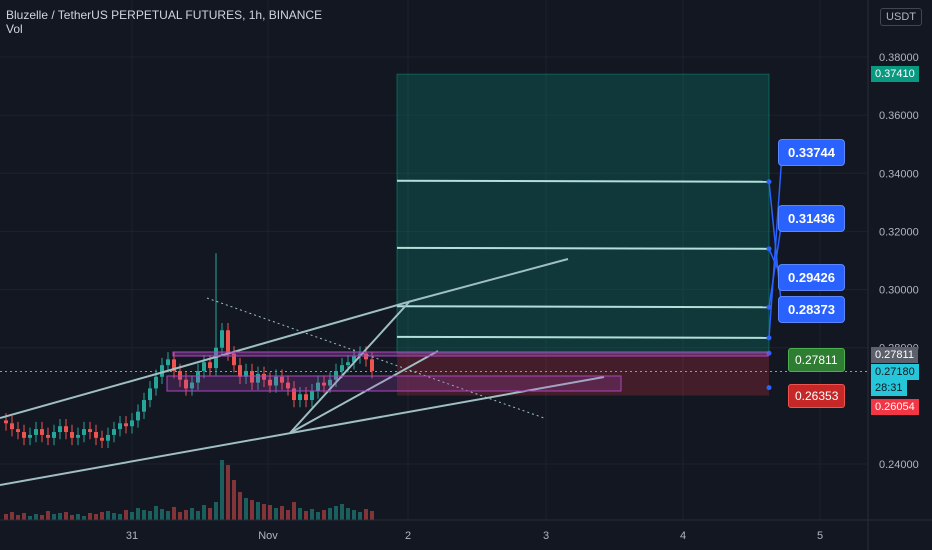  Describe the element at coordinates (899, 291) in the screenshot. I see `y-tick-label: 0.30000` at that location.